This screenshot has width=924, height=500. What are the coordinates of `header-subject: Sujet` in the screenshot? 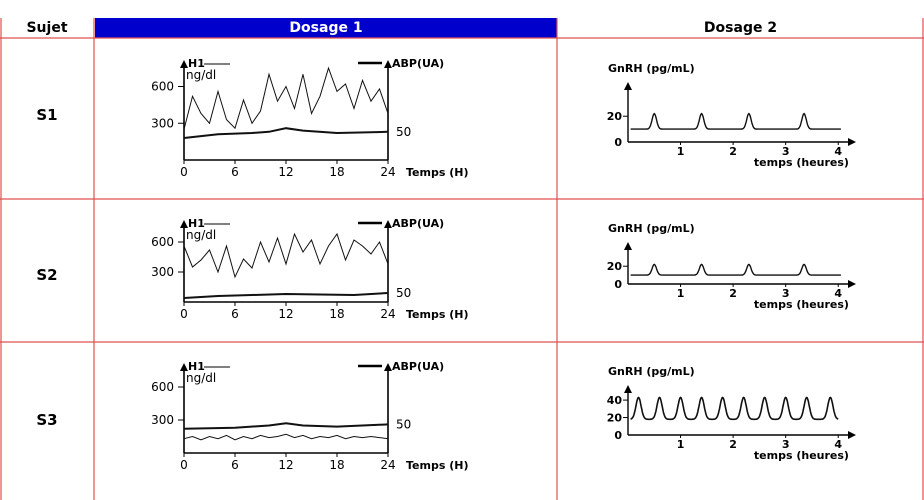 It's located at (47, 28).